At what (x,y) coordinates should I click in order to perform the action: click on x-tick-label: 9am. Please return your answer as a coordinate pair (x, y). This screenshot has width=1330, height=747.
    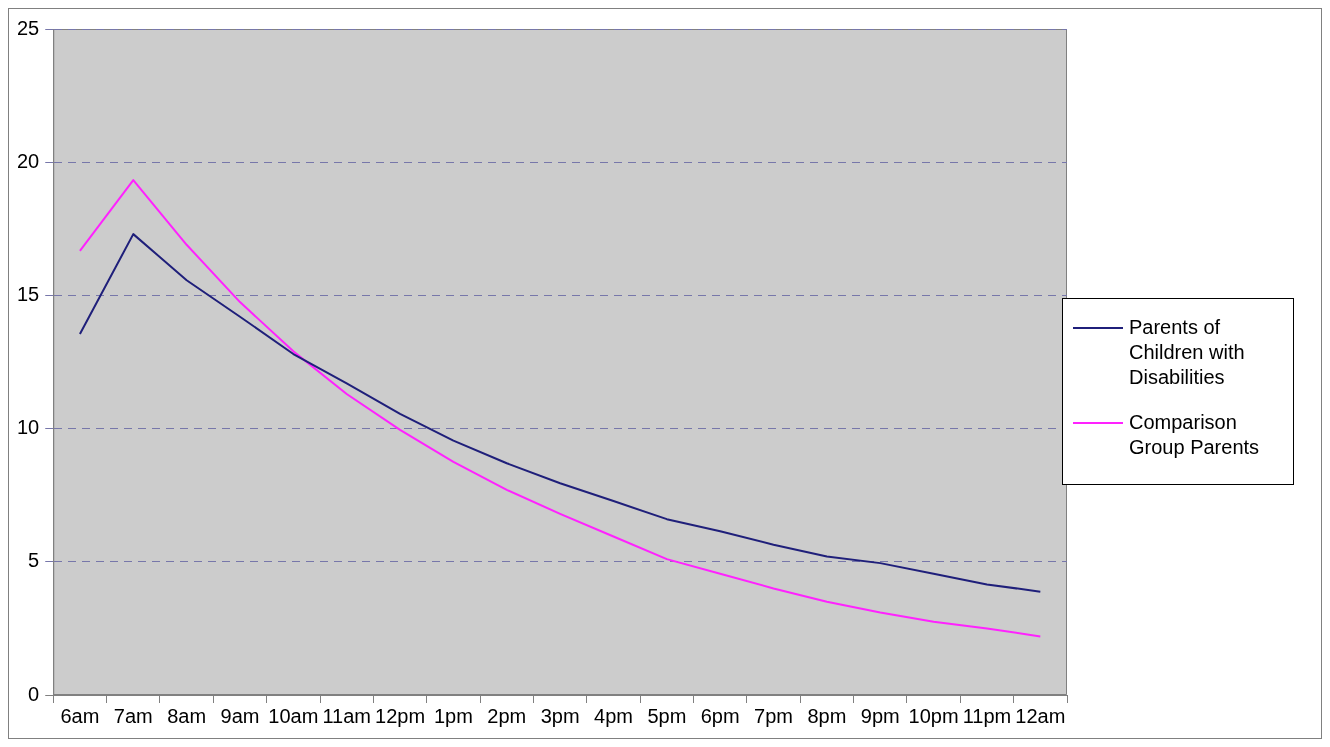
    Looking at the image, I should click on (240, 715).